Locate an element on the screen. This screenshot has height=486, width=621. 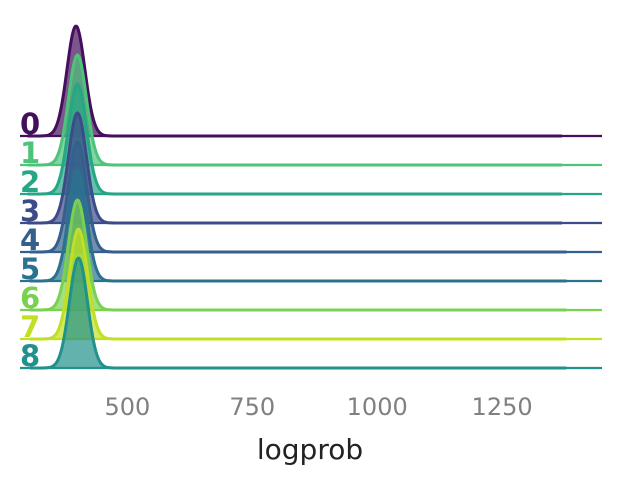
row-label-4: 4 is located at coordinates (30, 240).